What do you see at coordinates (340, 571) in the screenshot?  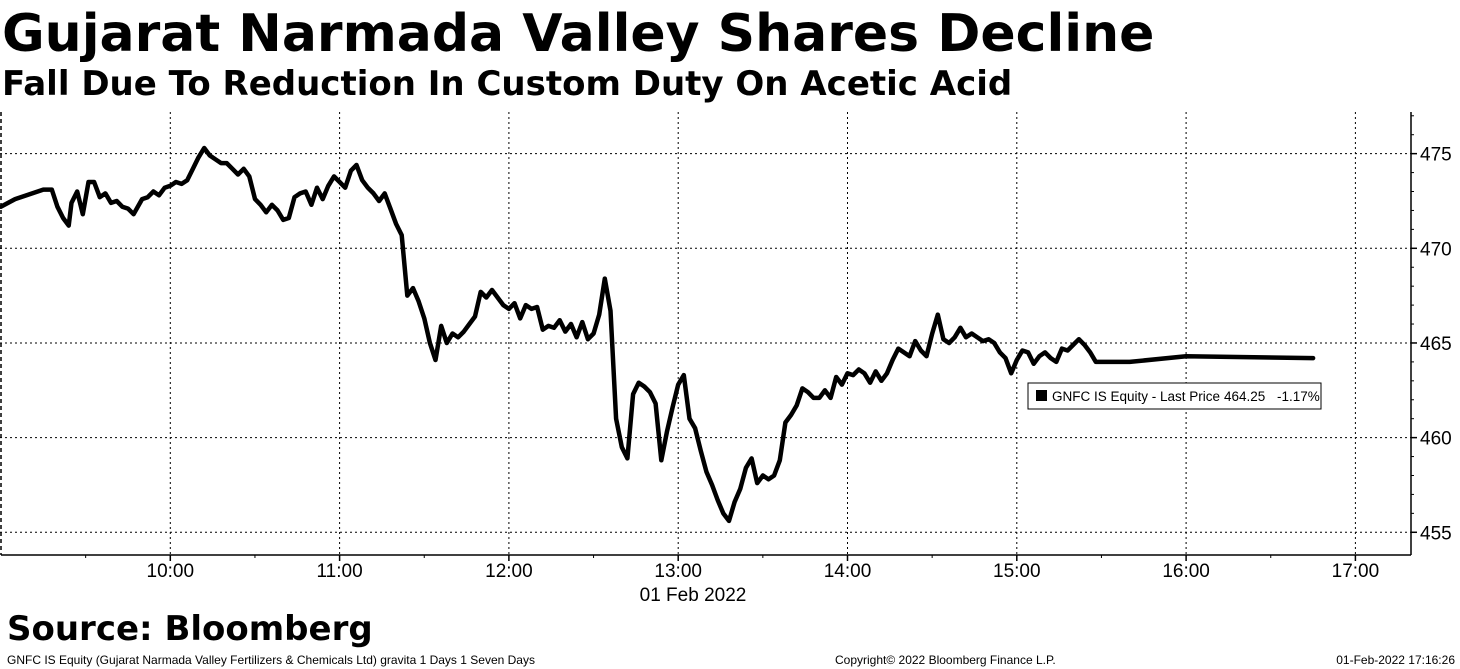 I see `x-tick-label: 11:00` at bounding box center [340, 571].